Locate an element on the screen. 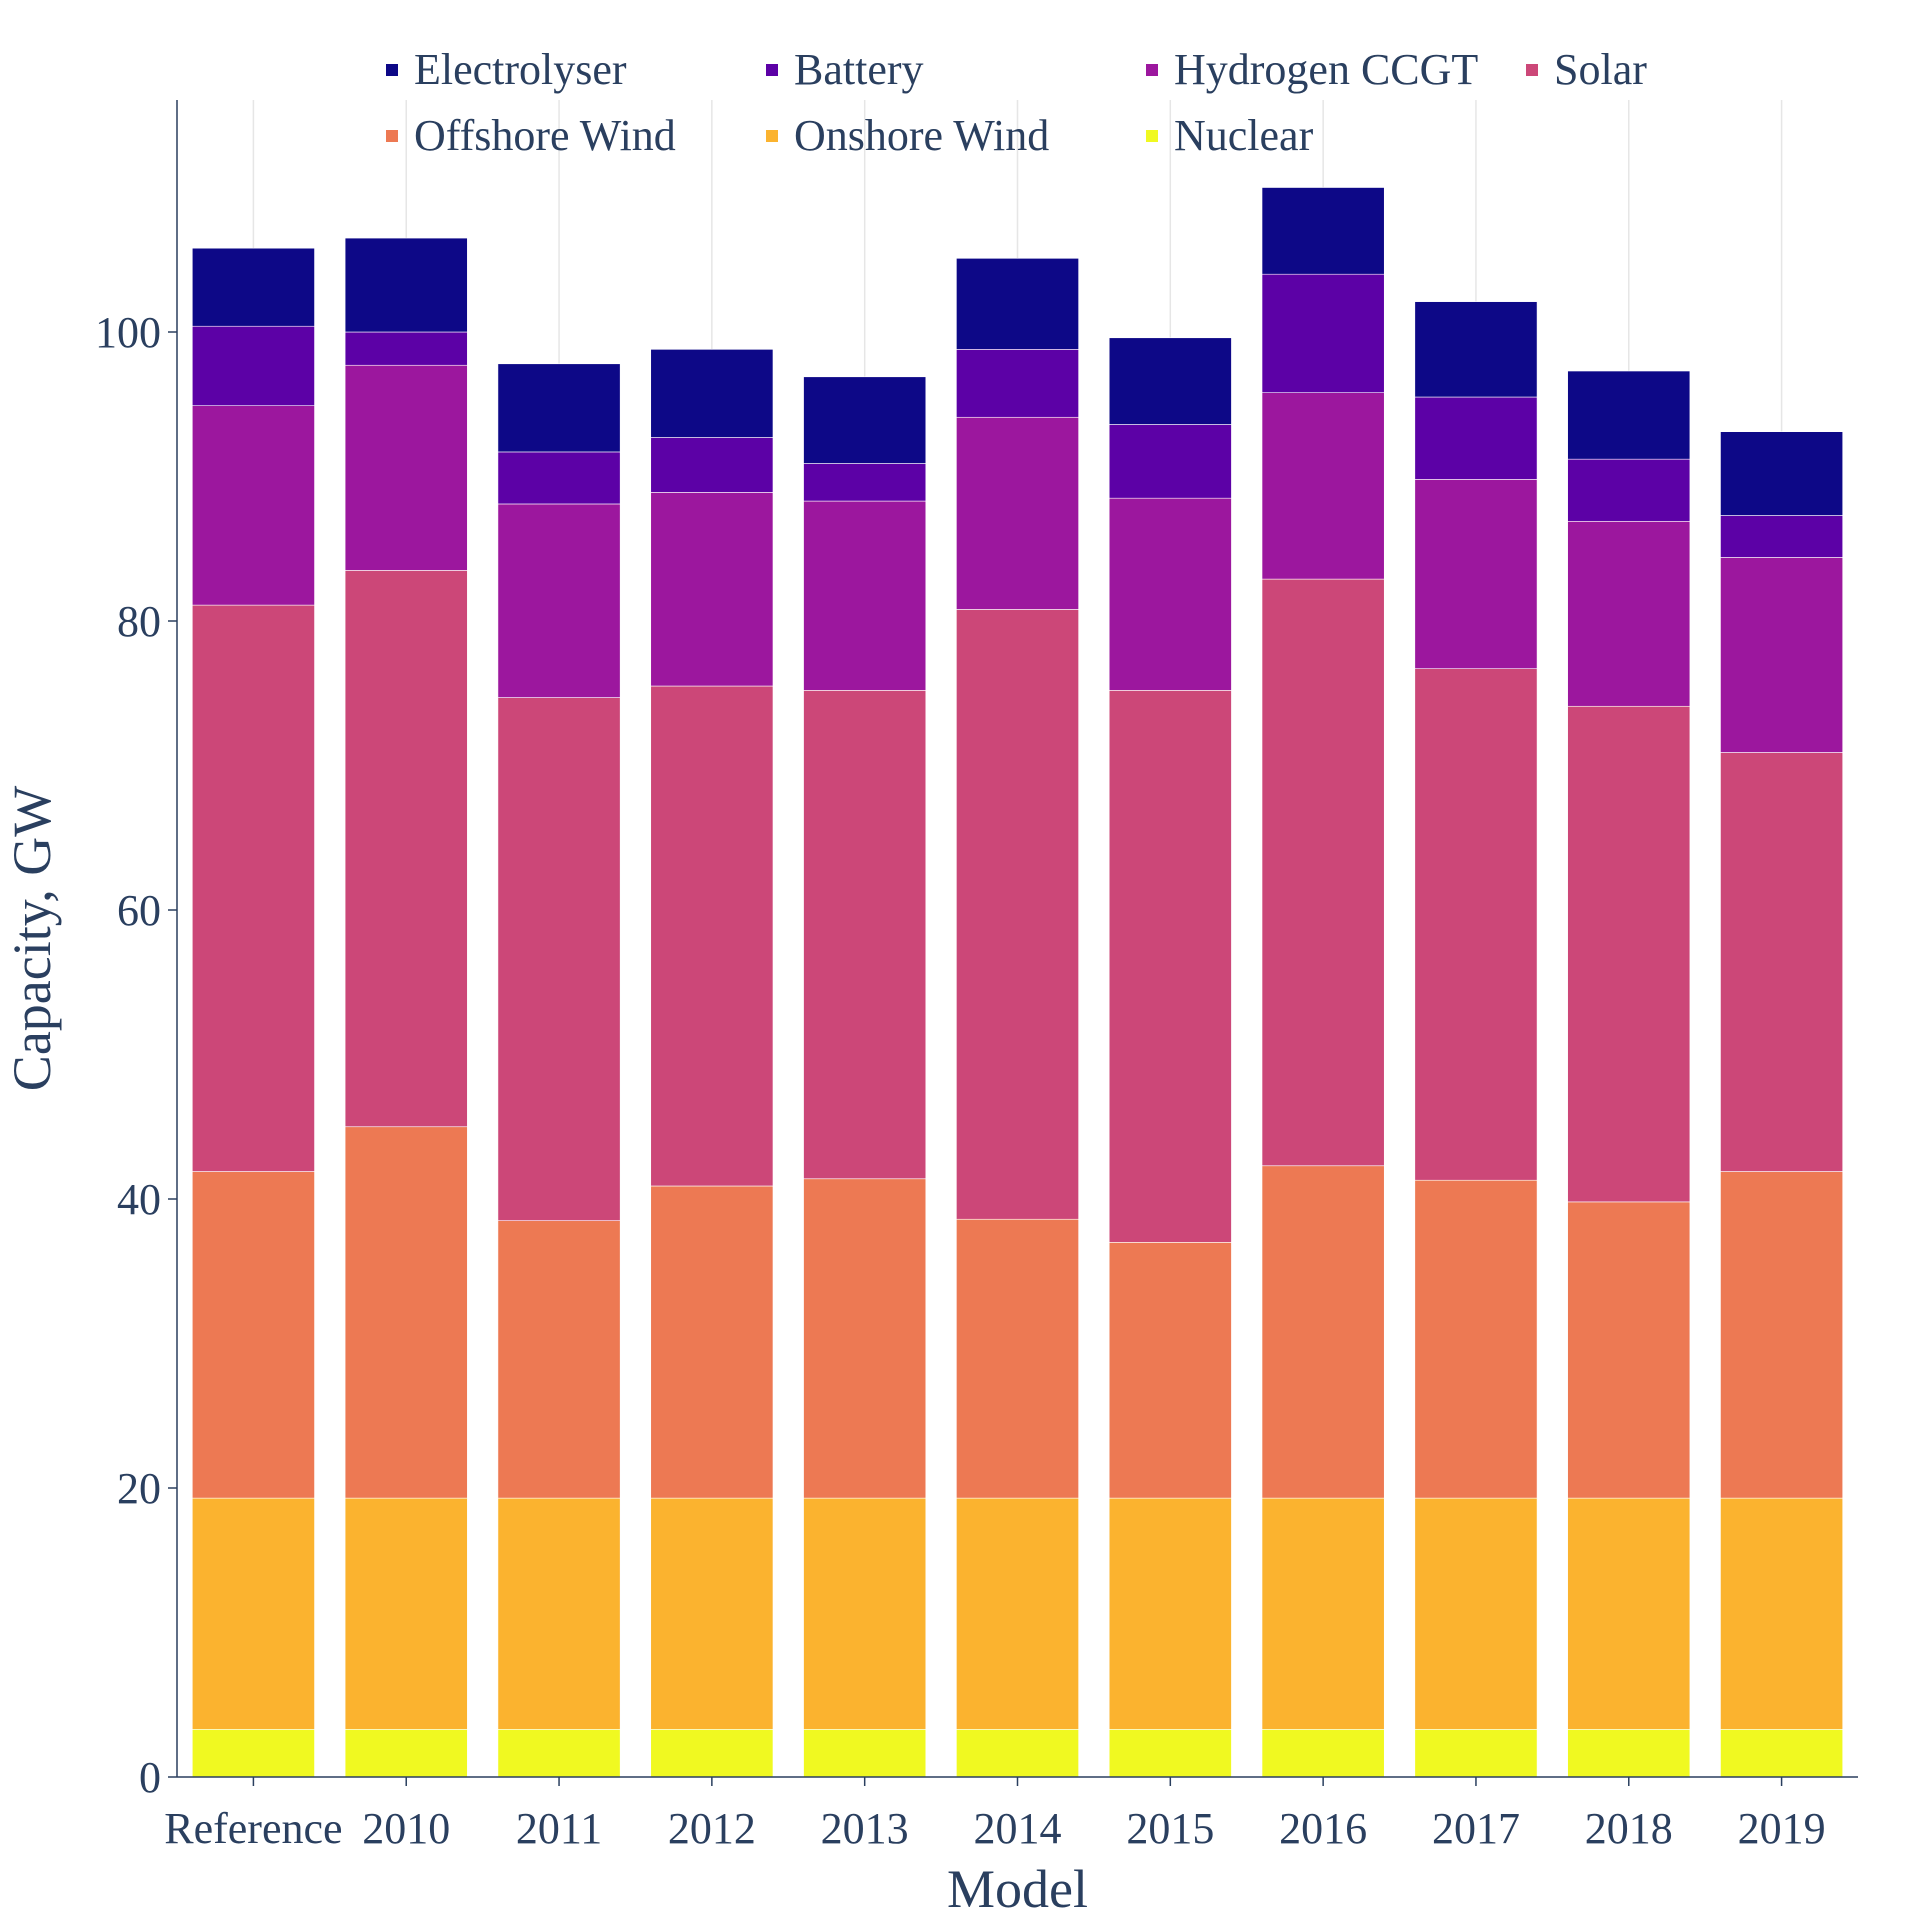 The image size is (1920, 1920). x-tick-label: 2016 is located at coordinates (1323, 1828).